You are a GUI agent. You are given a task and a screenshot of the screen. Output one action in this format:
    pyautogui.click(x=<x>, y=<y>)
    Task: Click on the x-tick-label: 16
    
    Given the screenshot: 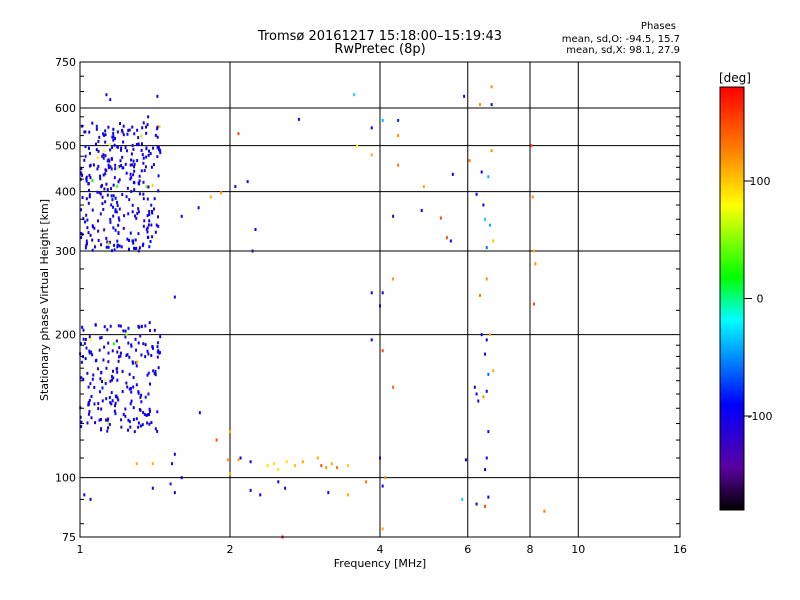 What is the action you would take?
    pyautogui.click(x=680, y=549)
    